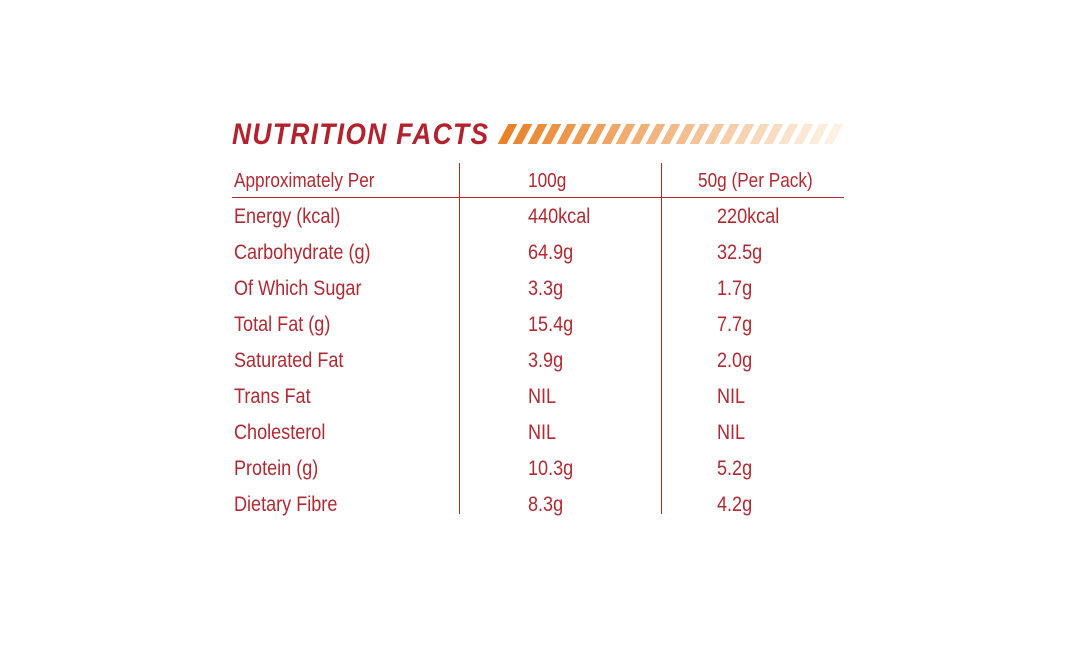 Image resolution: width=1068 pixels, height=671 pixels. I want to click on value-per-100g: 64.9g, so click(551, 252).